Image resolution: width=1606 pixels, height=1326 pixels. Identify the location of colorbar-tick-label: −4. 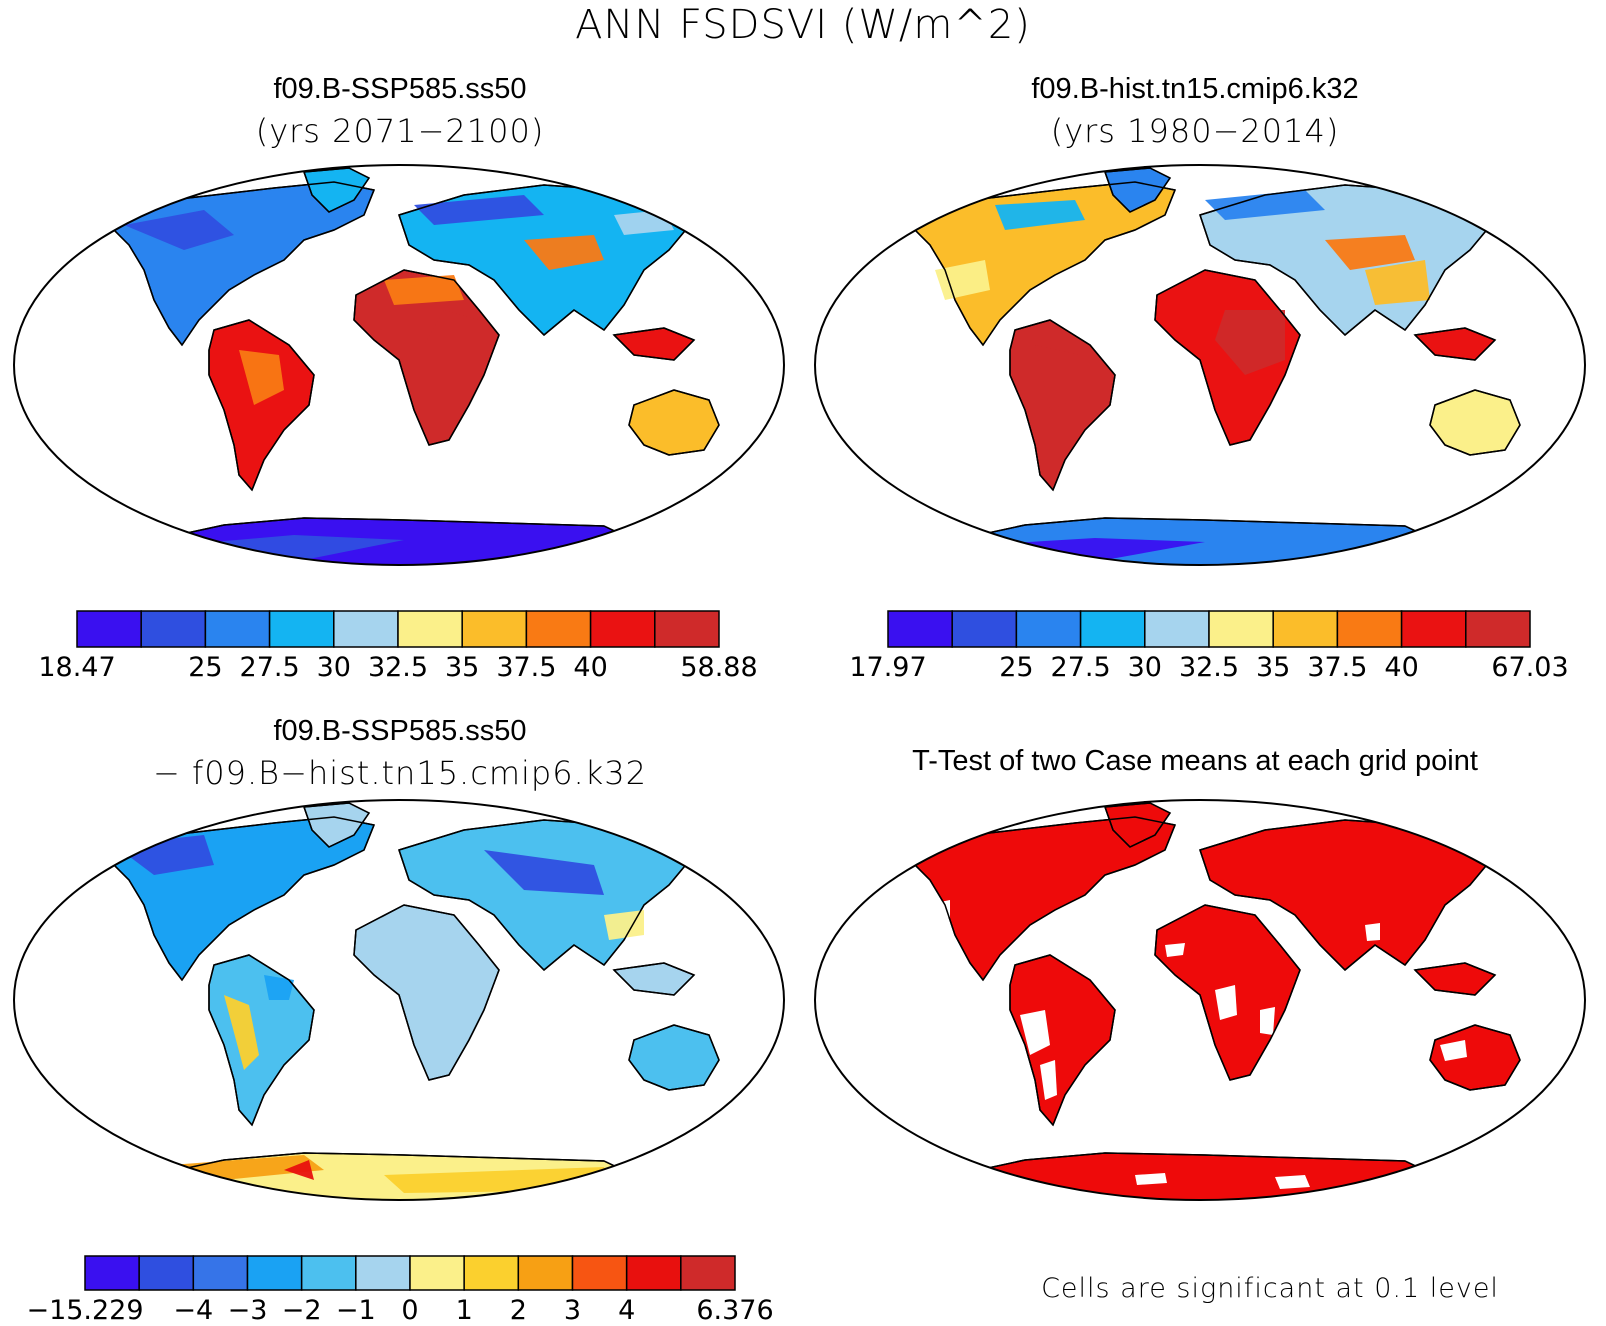
(193, 1310).